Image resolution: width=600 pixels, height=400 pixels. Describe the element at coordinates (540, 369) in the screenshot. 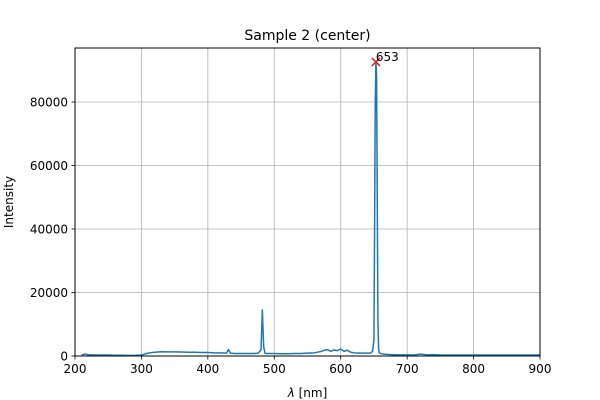

I see `x-tick-label: 900` at that location.